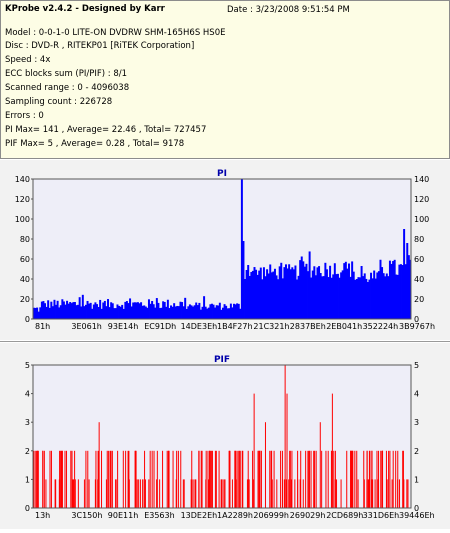 The height and width of the screenshot is (533, 450). I want to click on pi-ytick-right-6: 120, so click(421, 199).